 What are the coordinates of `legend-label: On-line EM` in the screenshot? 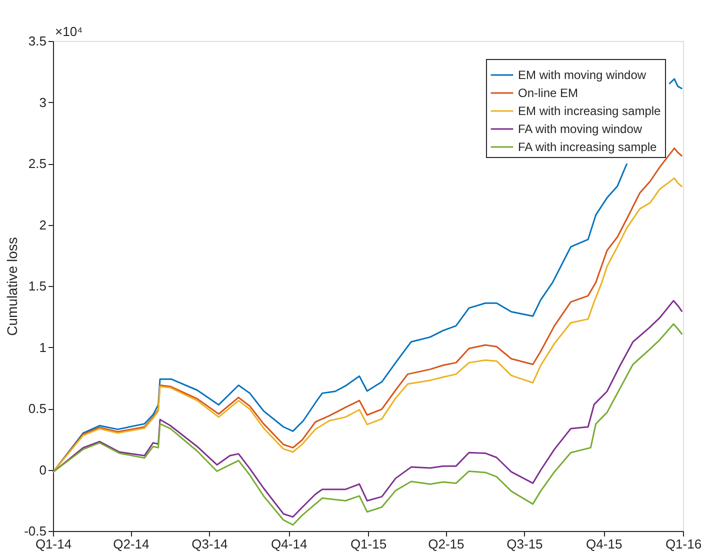 It's located at (548, 93).